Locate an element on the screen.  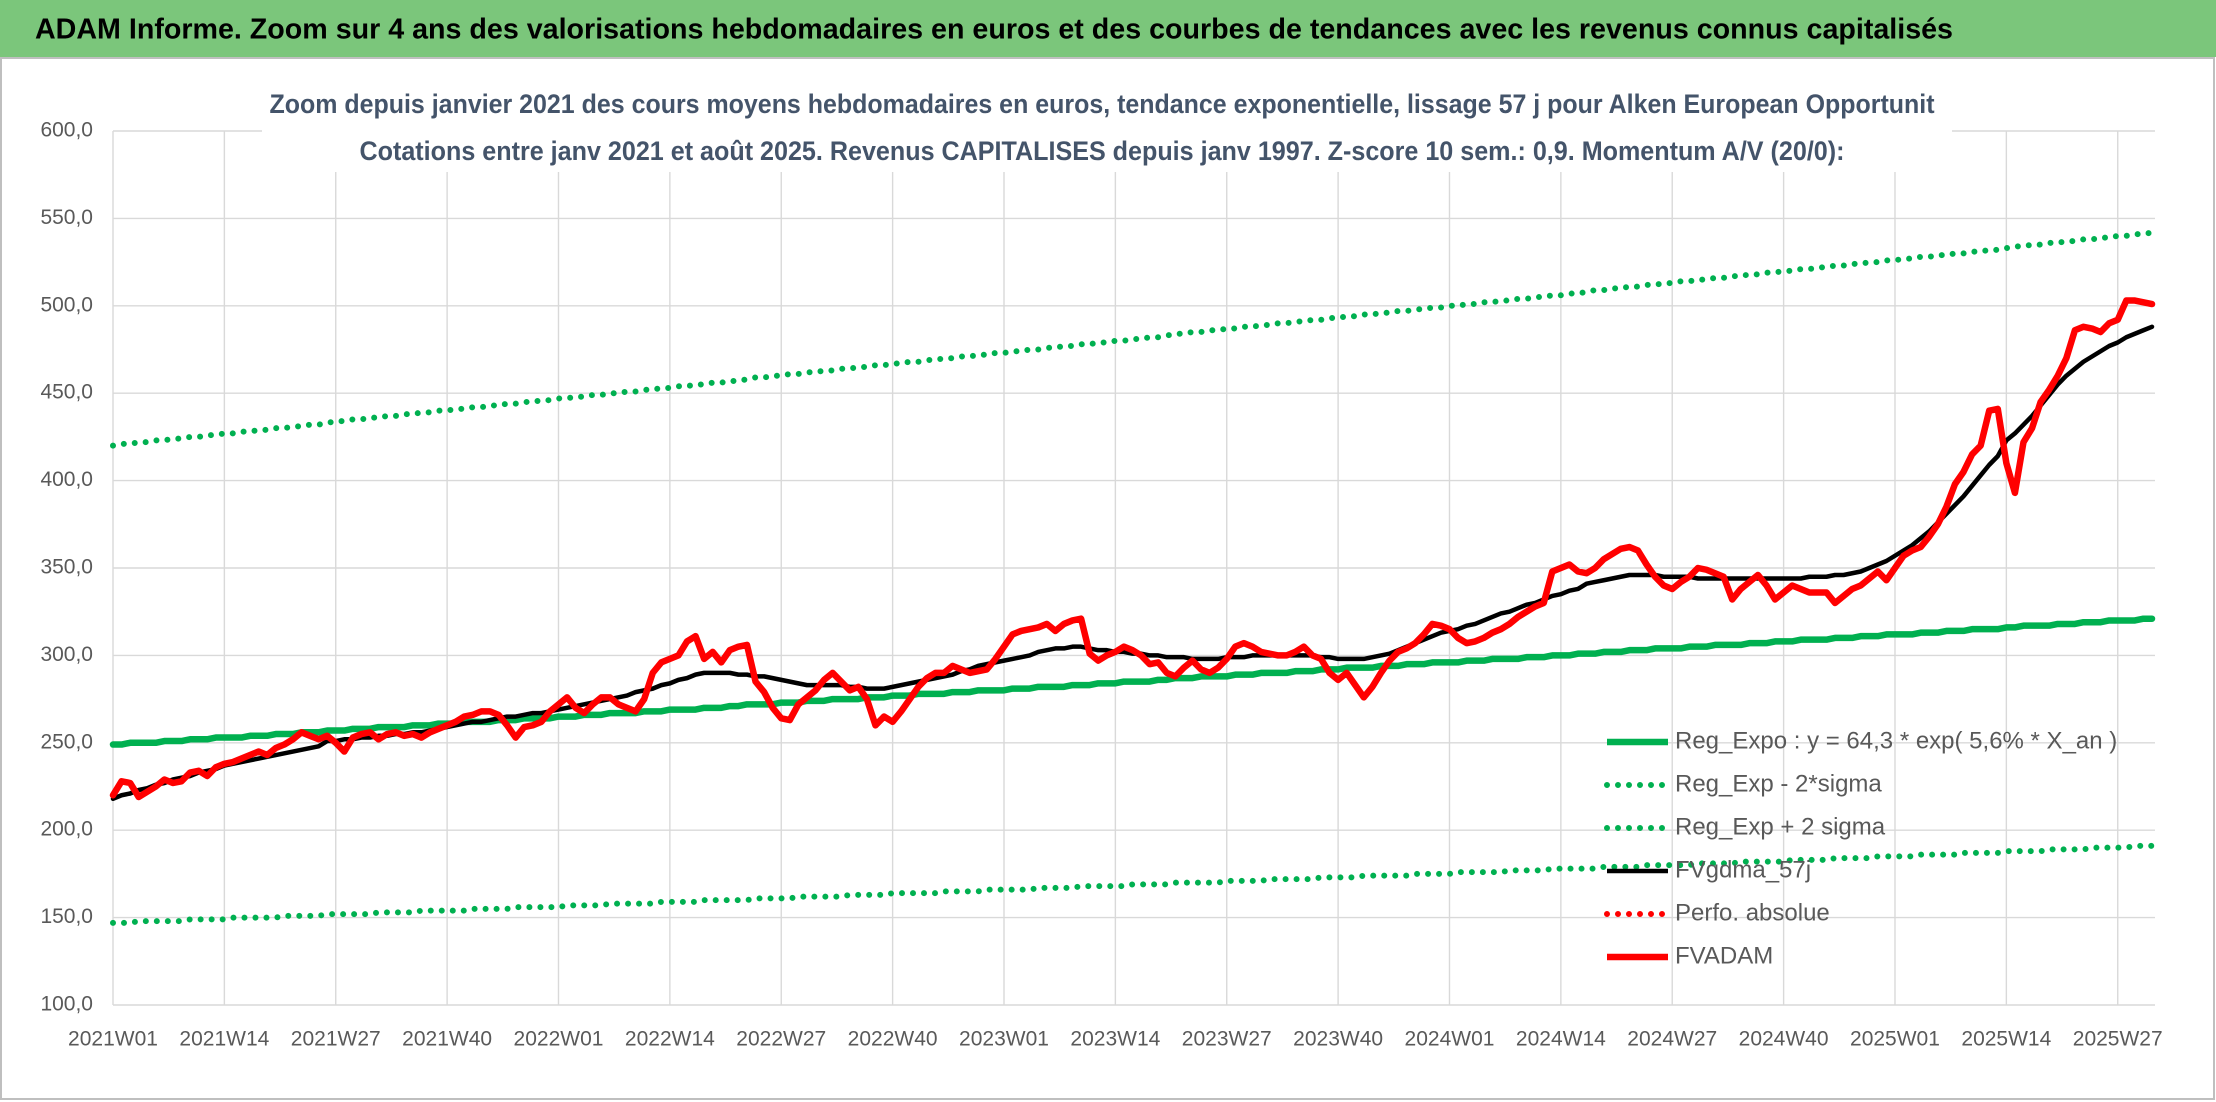
y-tick-label: 600,0 is located at coordinates (66, 130).